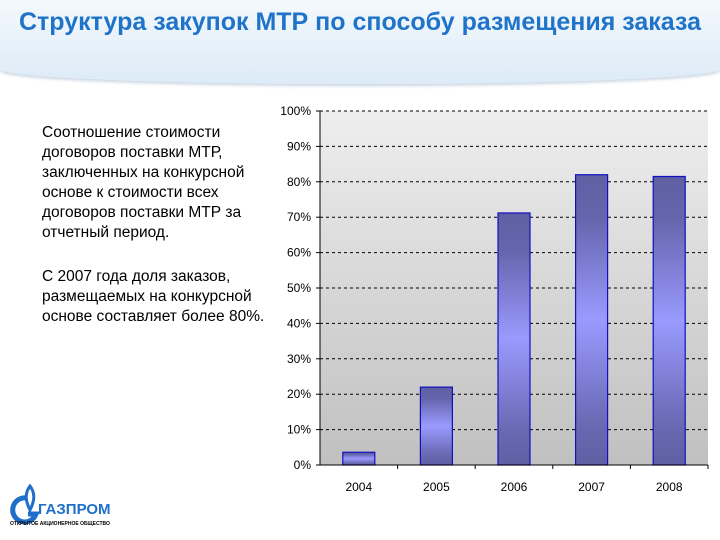 This screenshot has height=540, width=720. What do you see at coordinates (436, 487) in the screenshot?
I see `x-tick-label: 2005` at bounding box center [436, 487].